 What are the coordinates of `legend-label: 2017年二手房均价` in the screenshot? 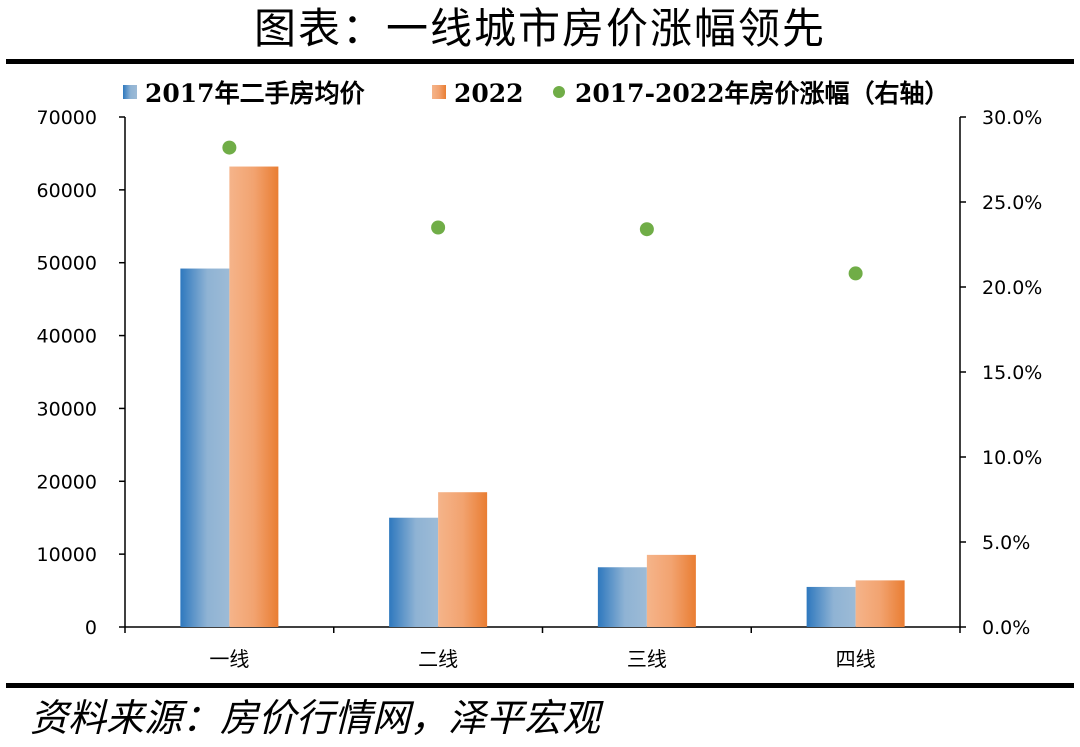 It's located at (255, 93).